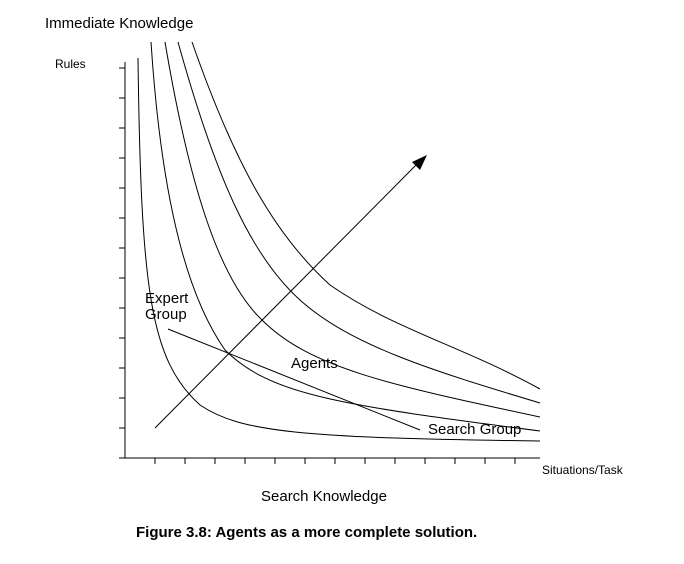 This screenshot has height=564, width=684. I want to click on group-connecting-line, so click(294, 379).